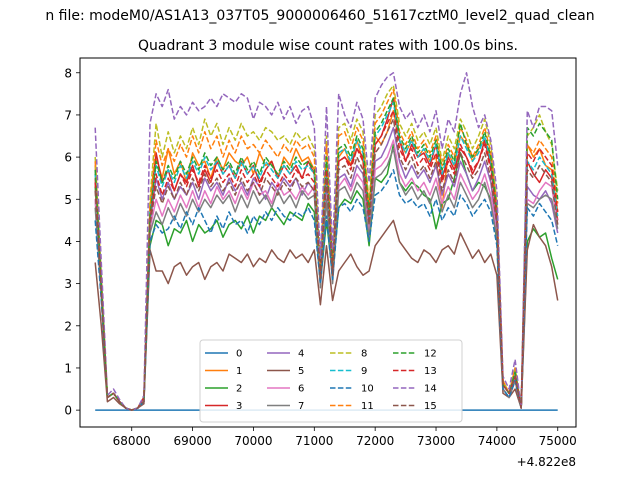 This screenshot has width=640, height=480. Describe the element at coordinates (132, 441) in the screenshot. I see `x-tick-label: 68000` at that location.